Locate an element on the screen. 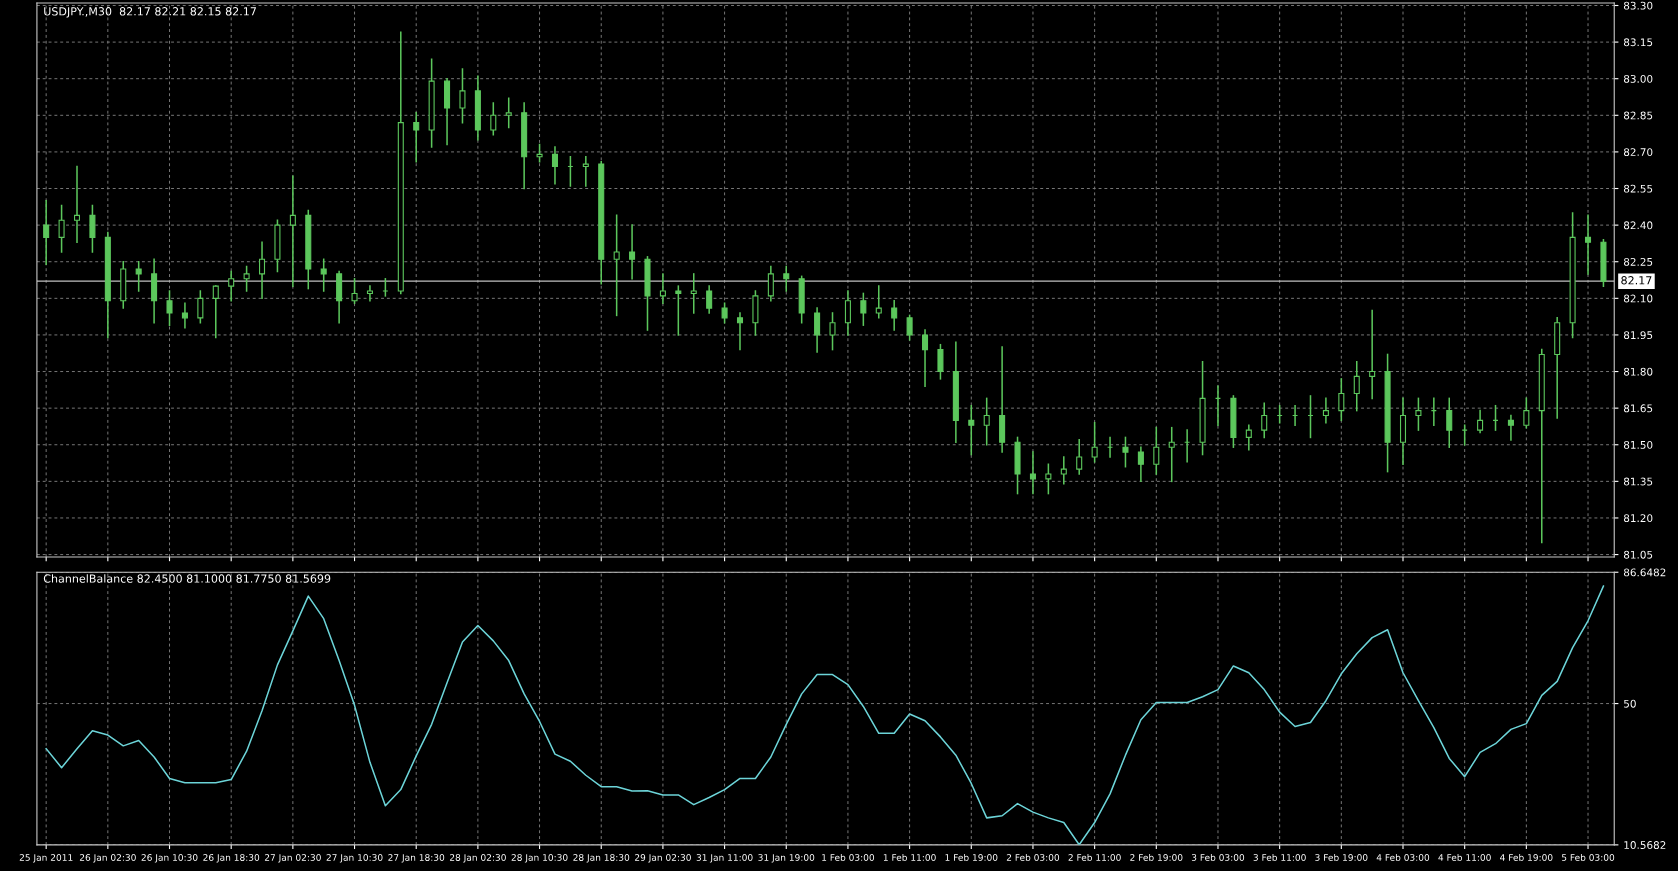 The width and height of the screenshot is (1678, 871). x-tick-label: 26 Jan 02:30 is located at coordinates (107, 858).